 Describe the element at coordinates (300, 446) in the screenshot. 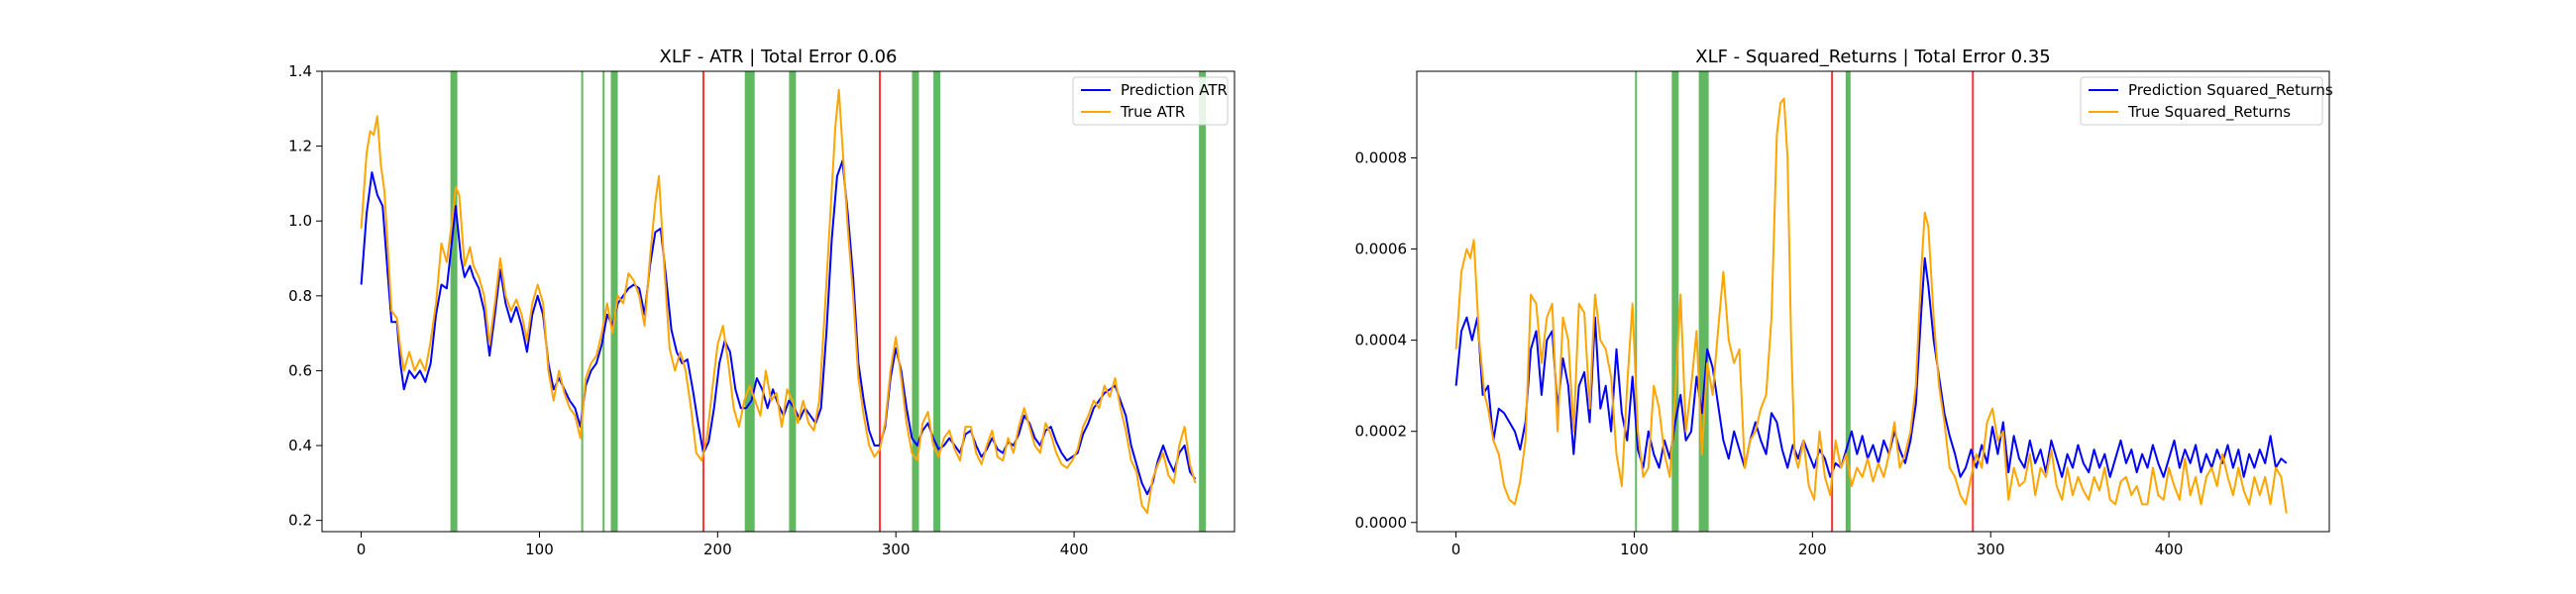

I see `y-tick-label: 0.4` at that location.